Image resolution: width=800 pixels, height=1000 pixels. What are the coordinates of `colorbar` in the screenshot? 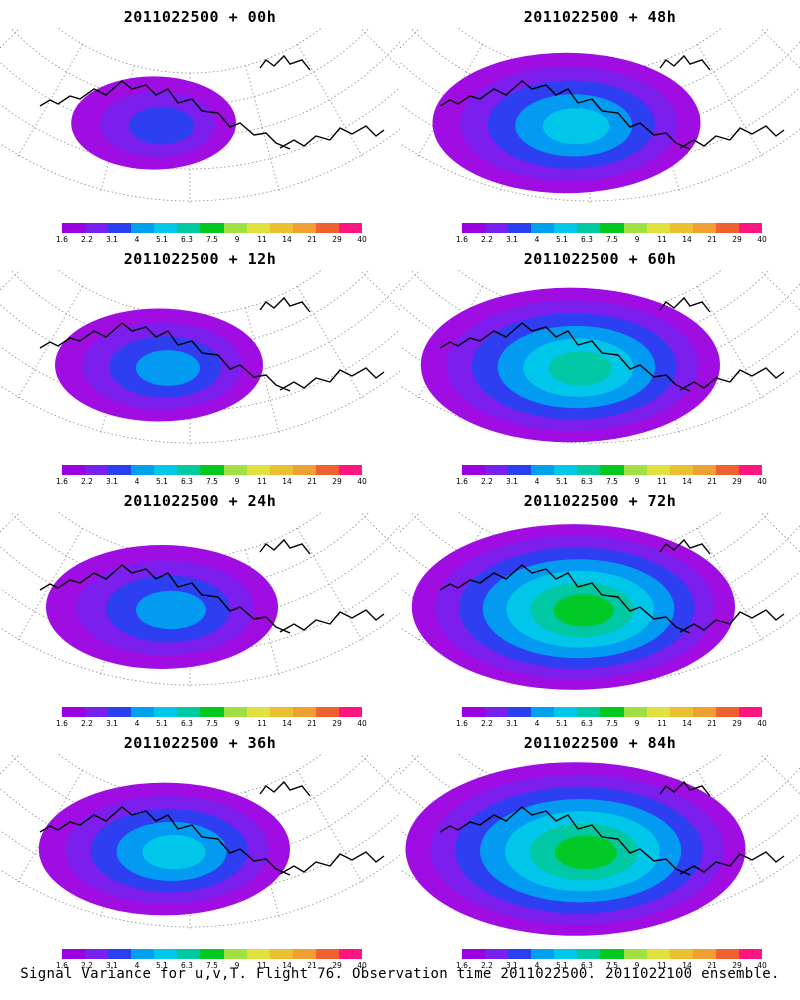 It's located at (612, 228).